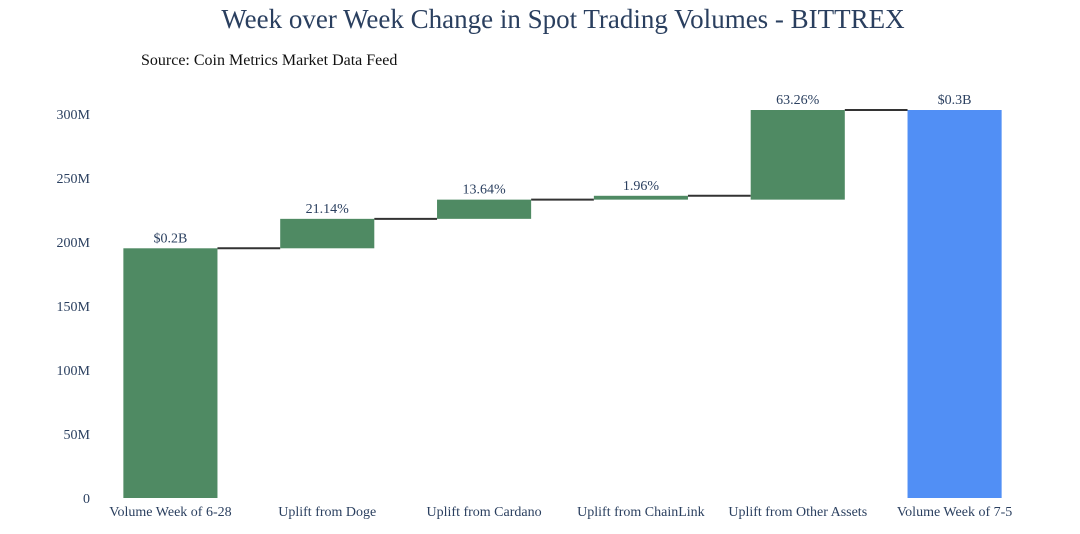 The image size is (1080, 534). I want to click on bar-data-label: $0.3B, so click(955, 100).